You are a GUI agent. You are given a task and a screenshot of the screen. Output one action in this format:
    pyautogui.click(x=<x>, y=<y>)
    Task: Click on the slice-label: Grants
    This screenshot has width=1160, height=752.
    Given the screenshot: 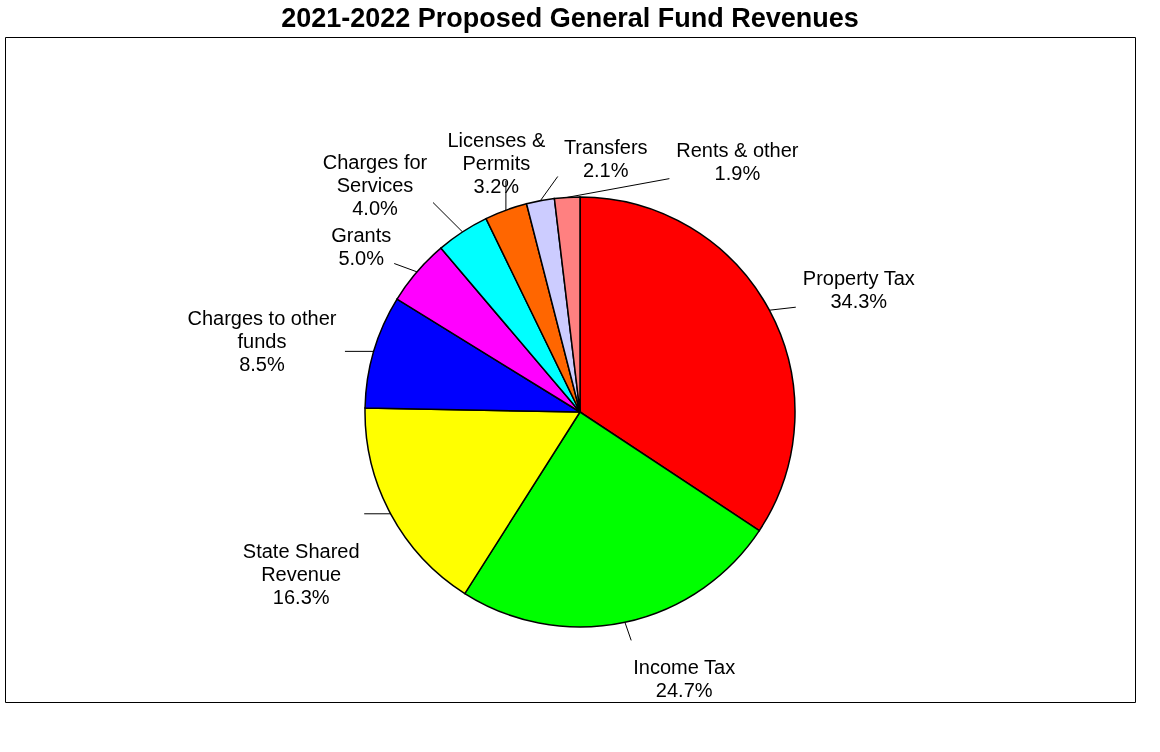 What is the action you would take?
    pyautogui.click(x=361, y=234)
    